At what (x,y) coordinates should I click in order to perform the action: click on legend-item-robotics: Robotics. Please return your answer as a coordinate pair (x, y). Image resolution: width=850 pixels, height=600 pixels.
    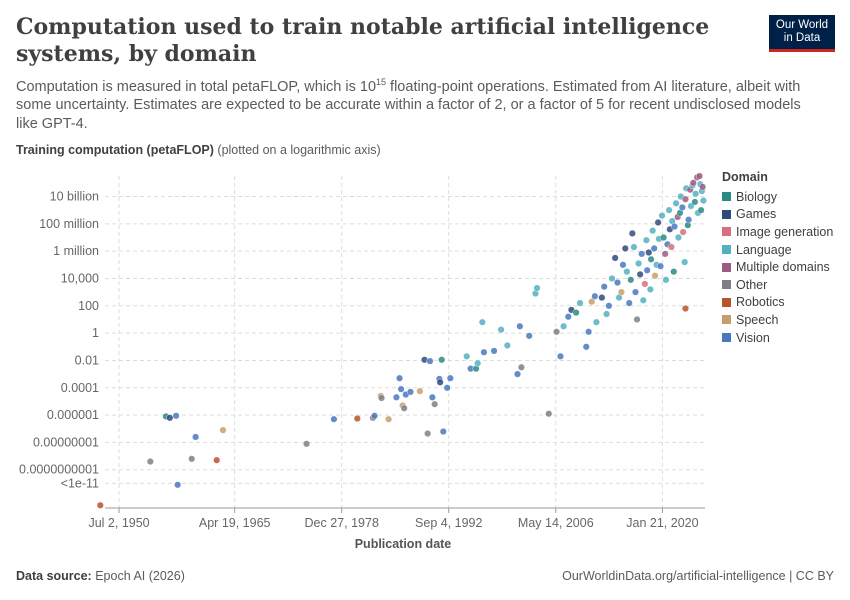
    Looking at the image, I should click on (777, 303).